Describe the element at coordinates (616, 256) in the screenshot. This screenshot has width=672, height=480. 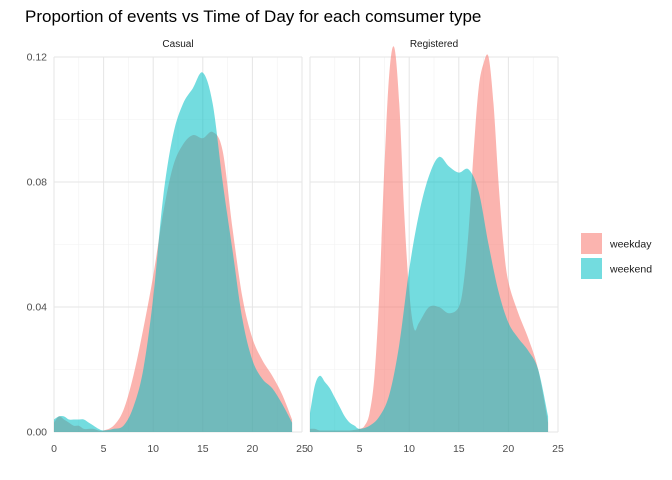
I see `legend: weekday weekend` at that location.